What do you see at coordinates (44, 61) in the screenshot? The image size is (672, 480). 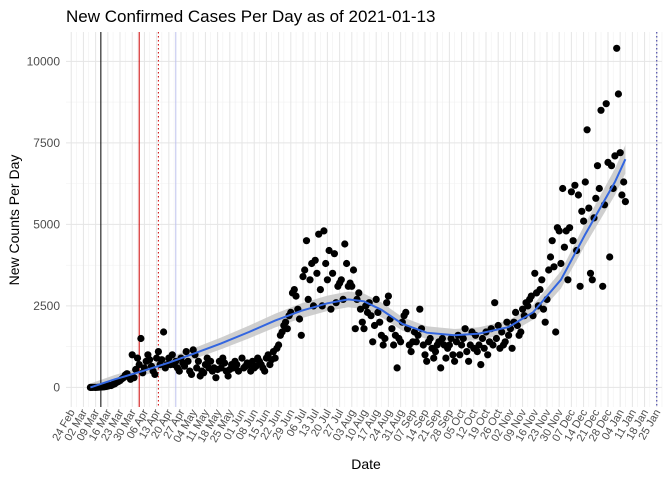 I see `y-tick-label: 10000` at bounding box center [44, 61].